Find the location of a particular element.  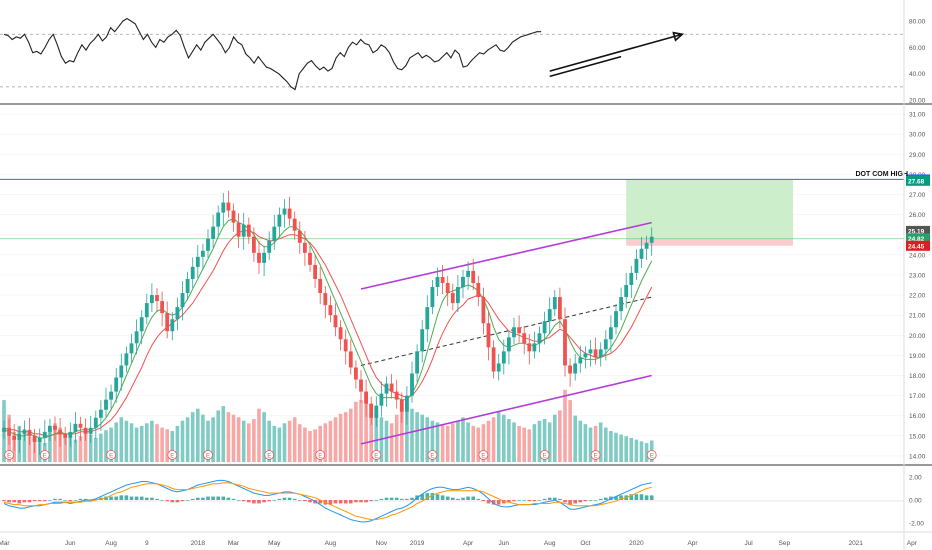

rsi-arrow is located at coordinates (616, 52).